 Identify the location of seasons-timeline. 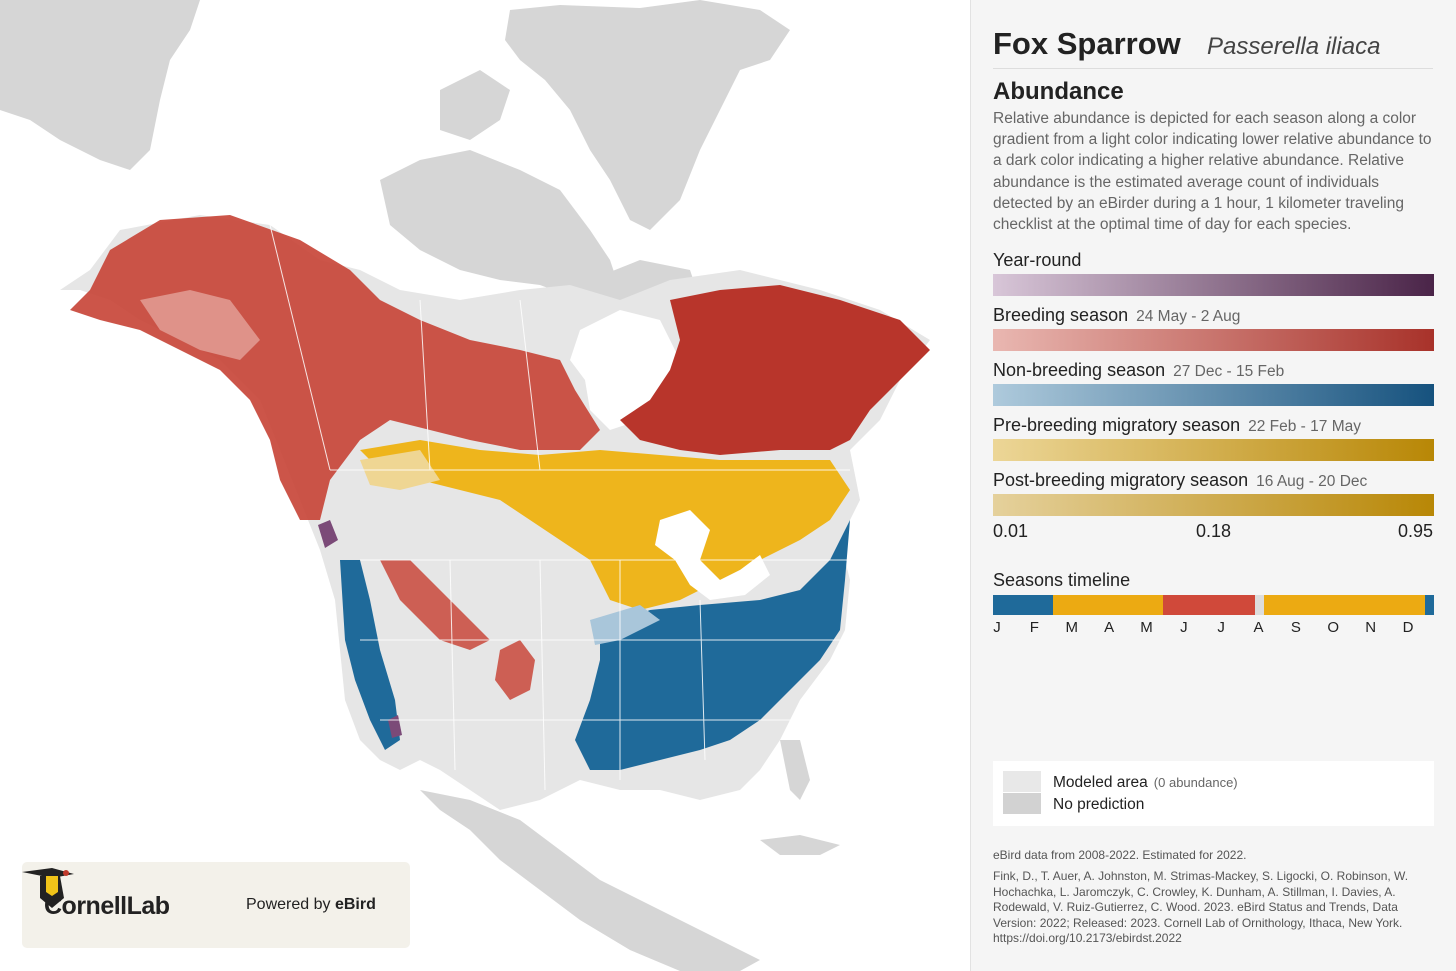
(1213, 605).